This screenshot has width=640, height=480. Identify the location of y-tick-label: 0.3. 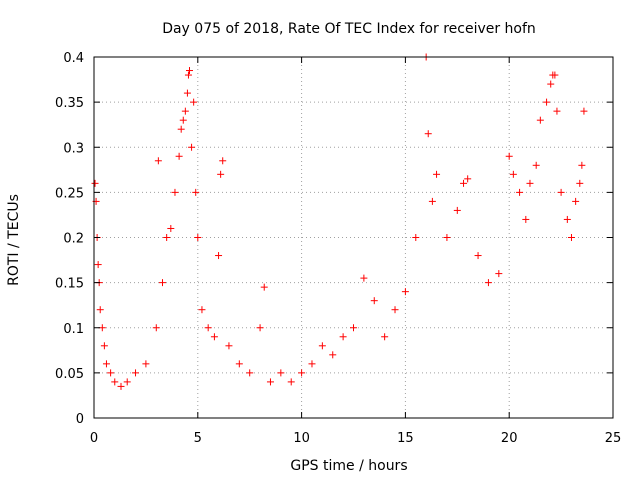
(73, 148).